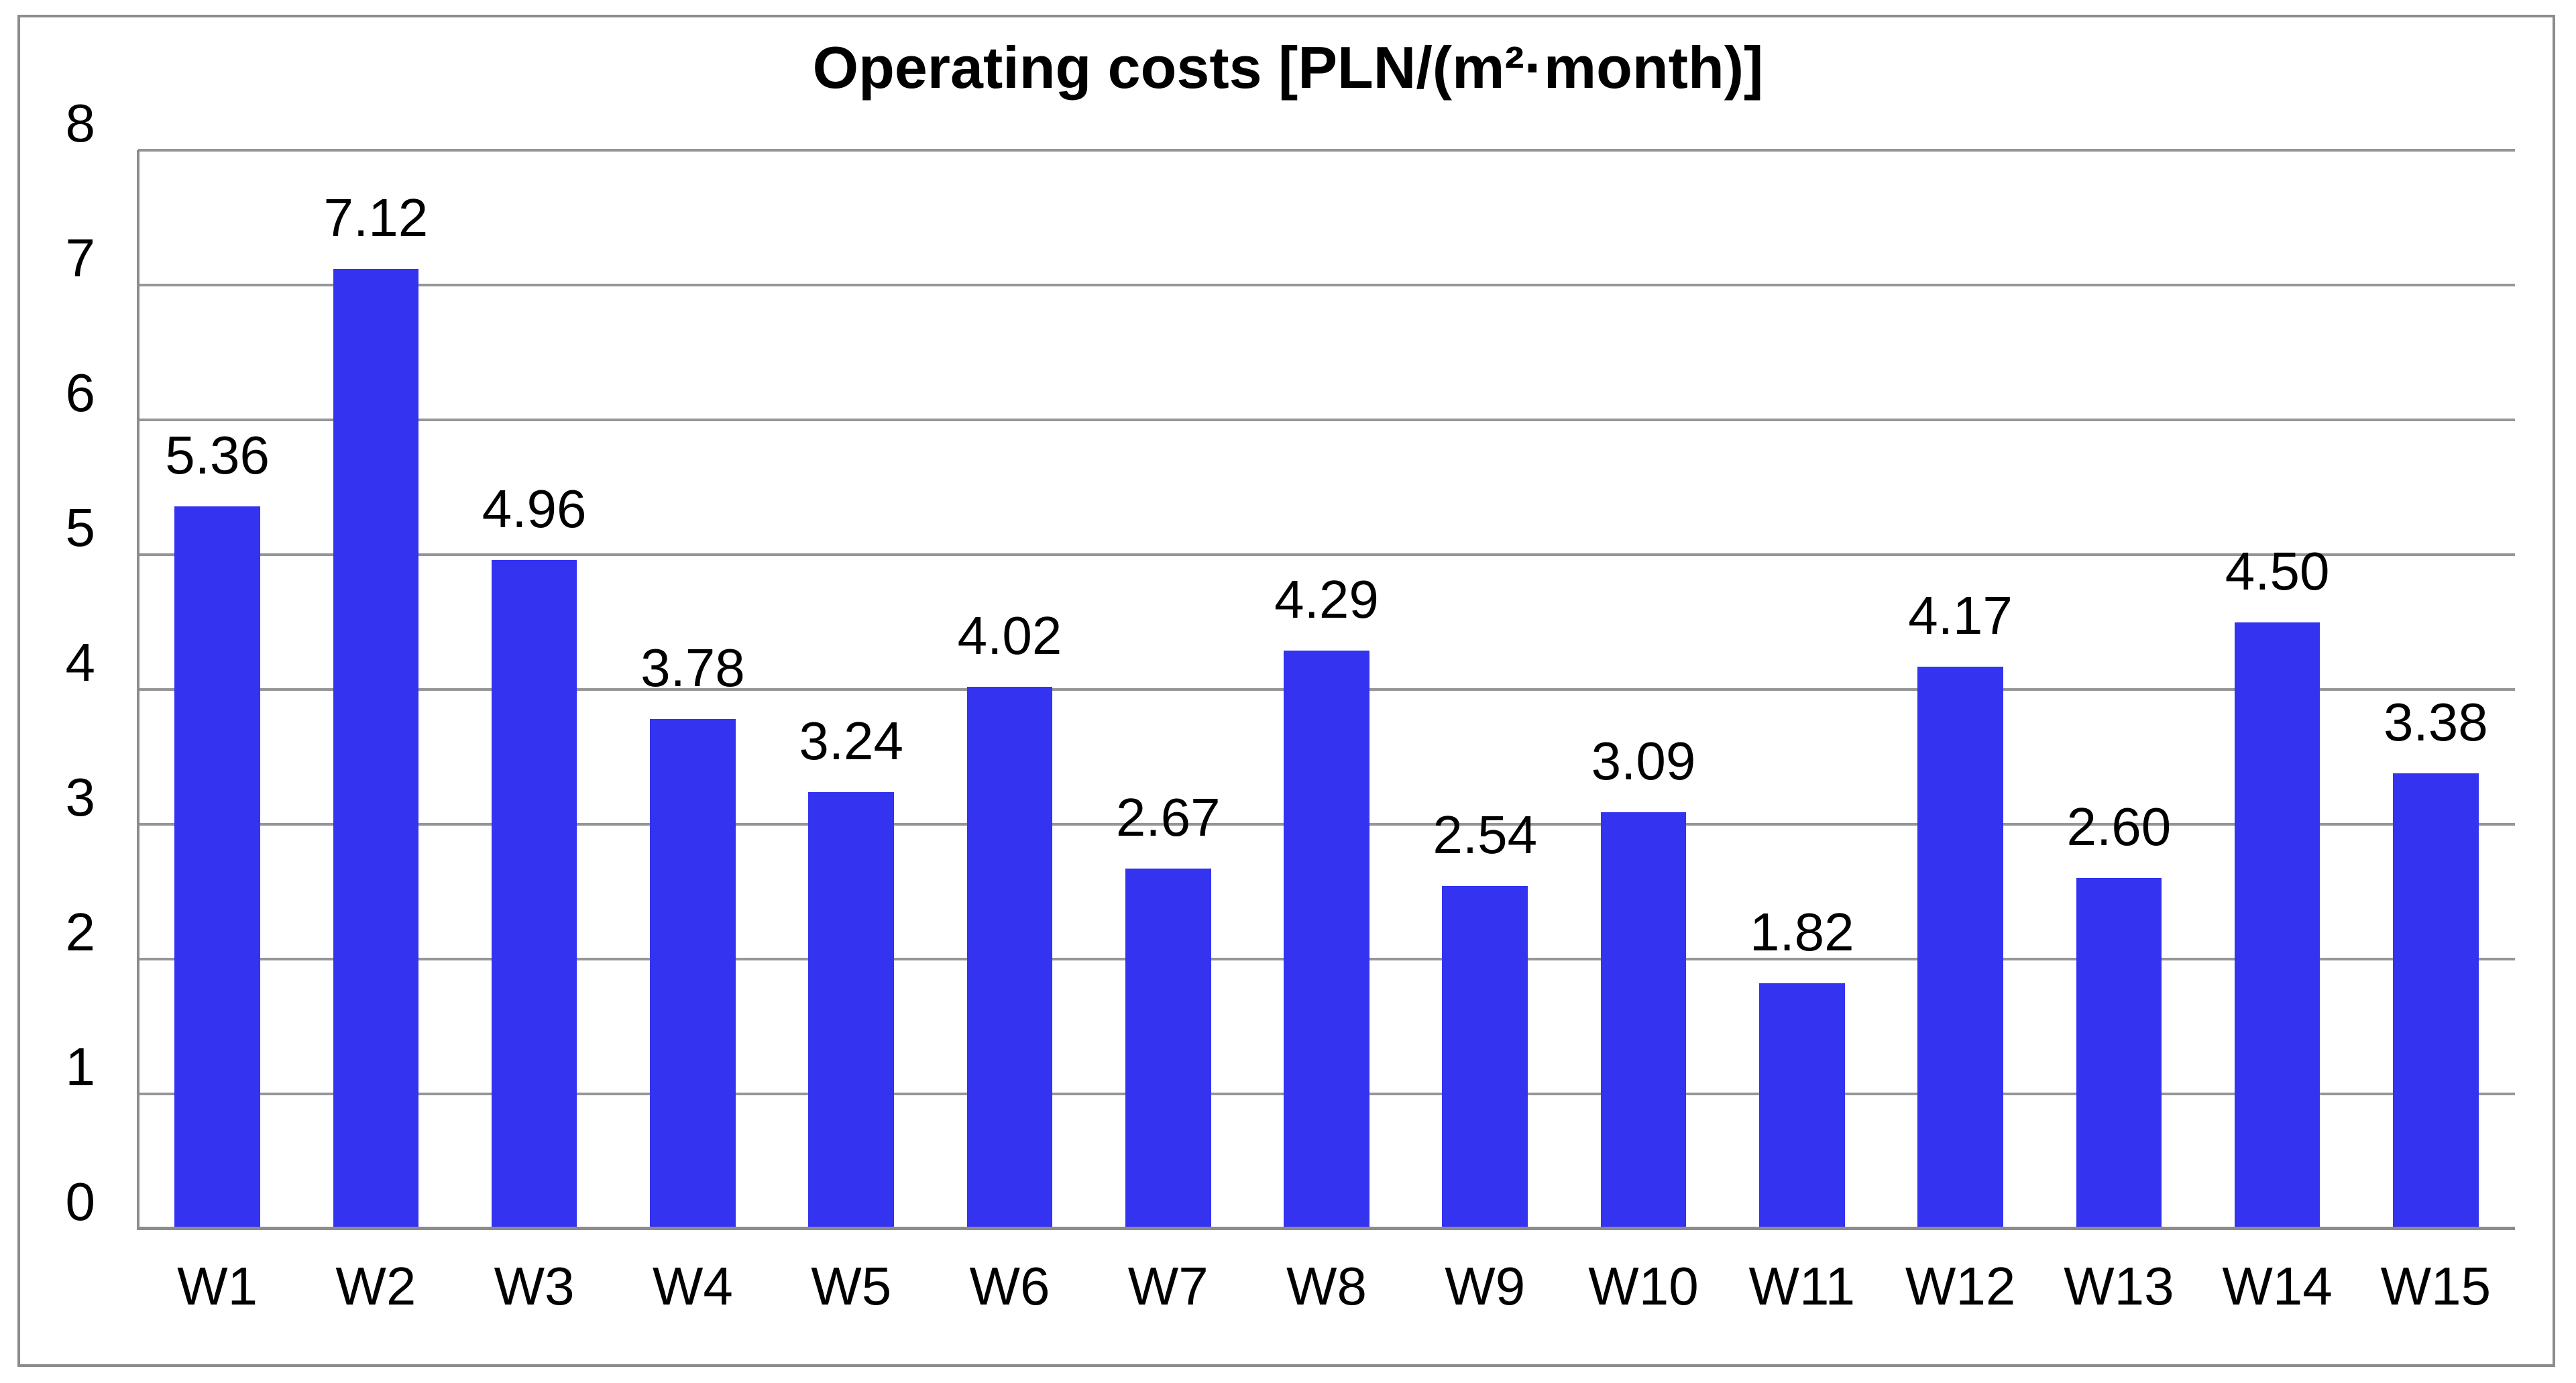  What do you see at coordinates (80, 797) in the screenshot?
I see `y-tick-label-3: 3` at bounding box center [80, 797].